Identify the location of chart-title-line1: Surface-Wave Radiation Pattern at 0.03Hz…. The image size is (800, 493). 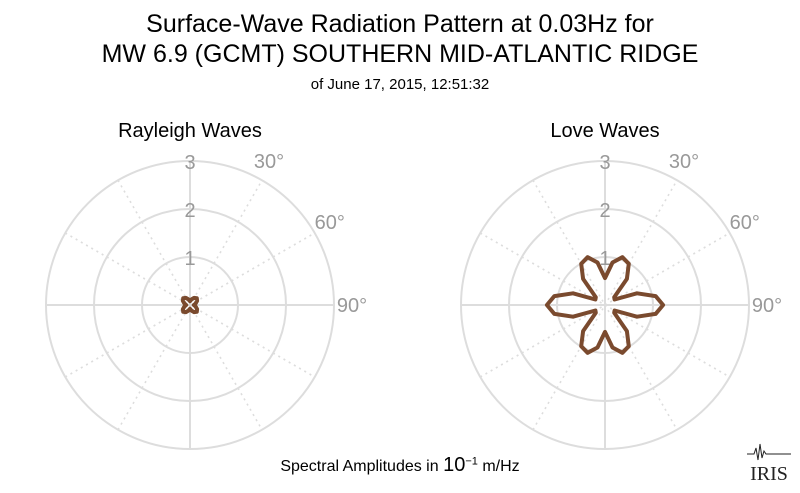
(400, 24).